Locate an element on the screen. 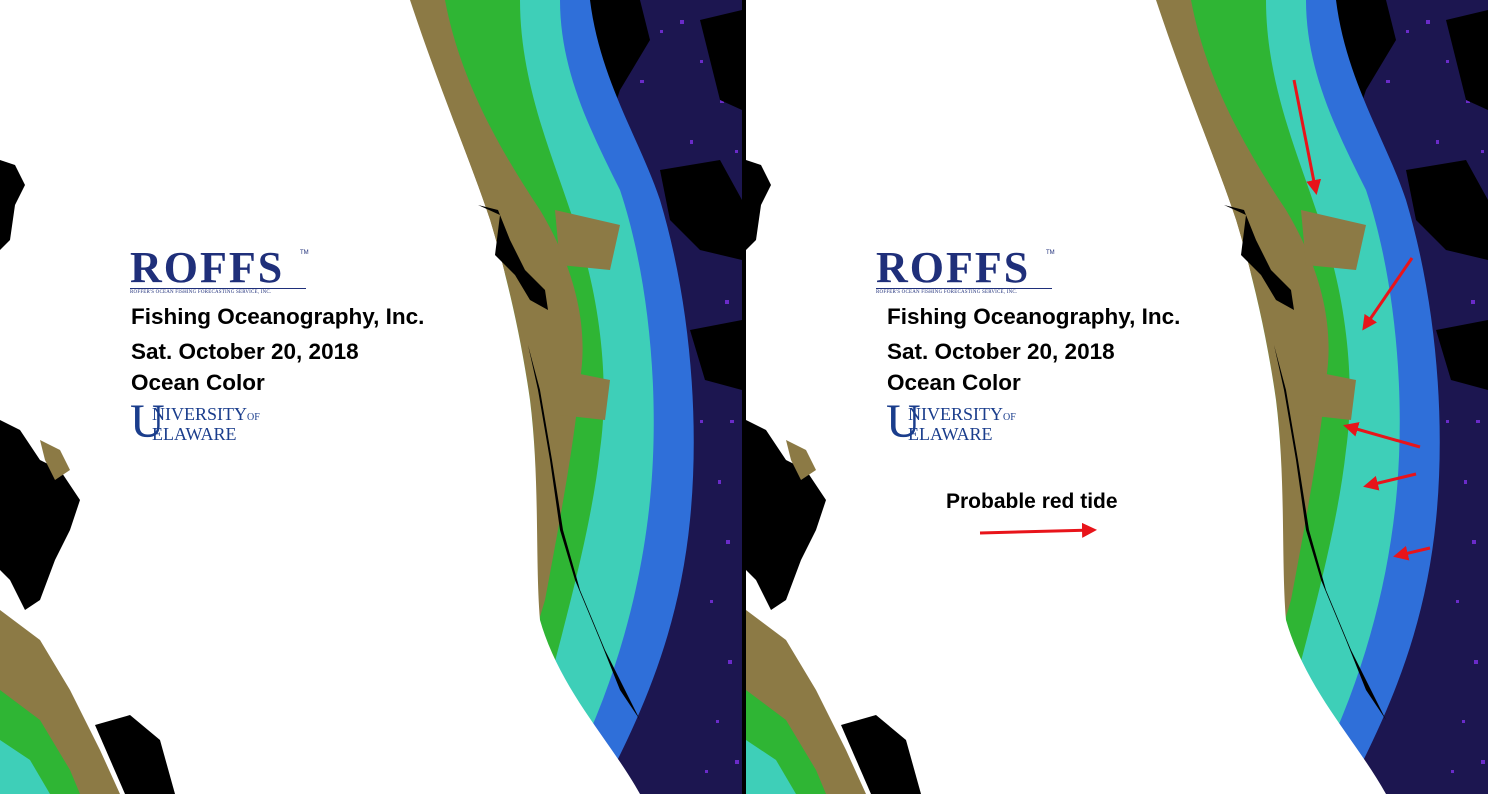  legend-label: Probable red tide is located at coordinates (1032, 501).